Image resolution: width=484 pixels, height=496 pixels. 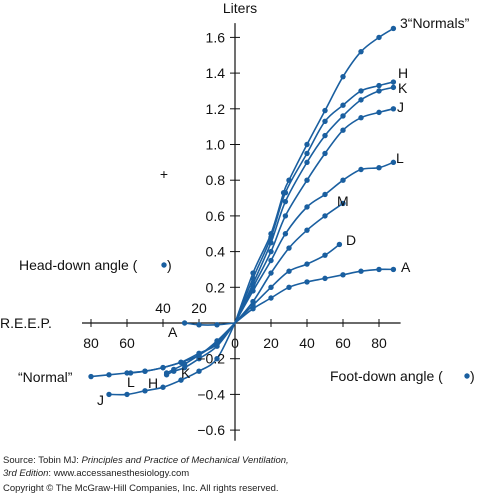 I want to click on foot-down-label: Foot-down angle (, so click(x=386, y=376).